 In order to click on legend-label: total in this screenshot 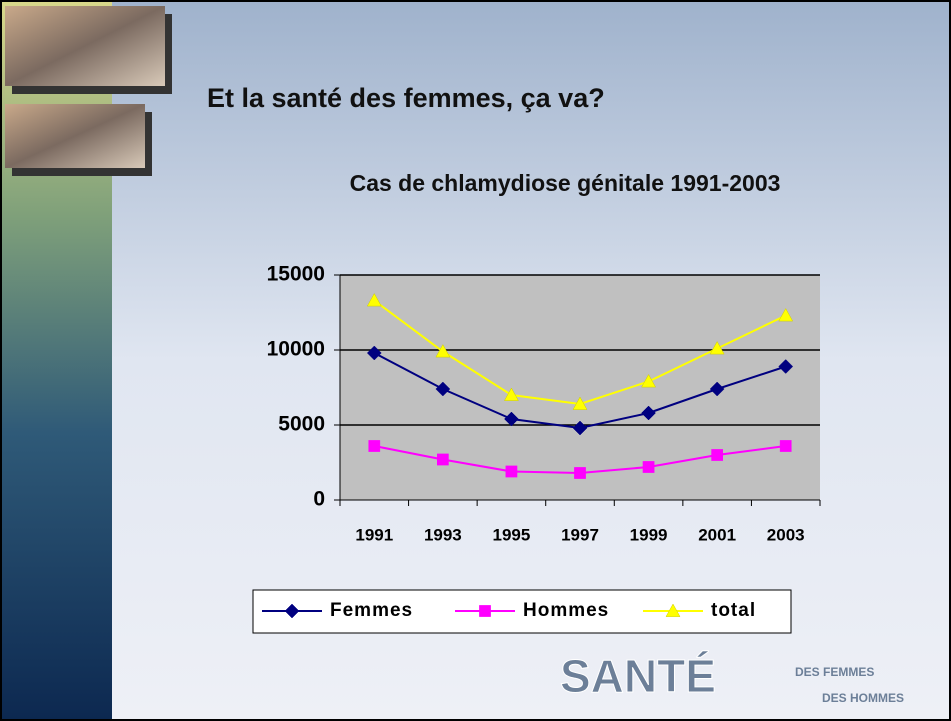, I will do `click(733, 610)`.